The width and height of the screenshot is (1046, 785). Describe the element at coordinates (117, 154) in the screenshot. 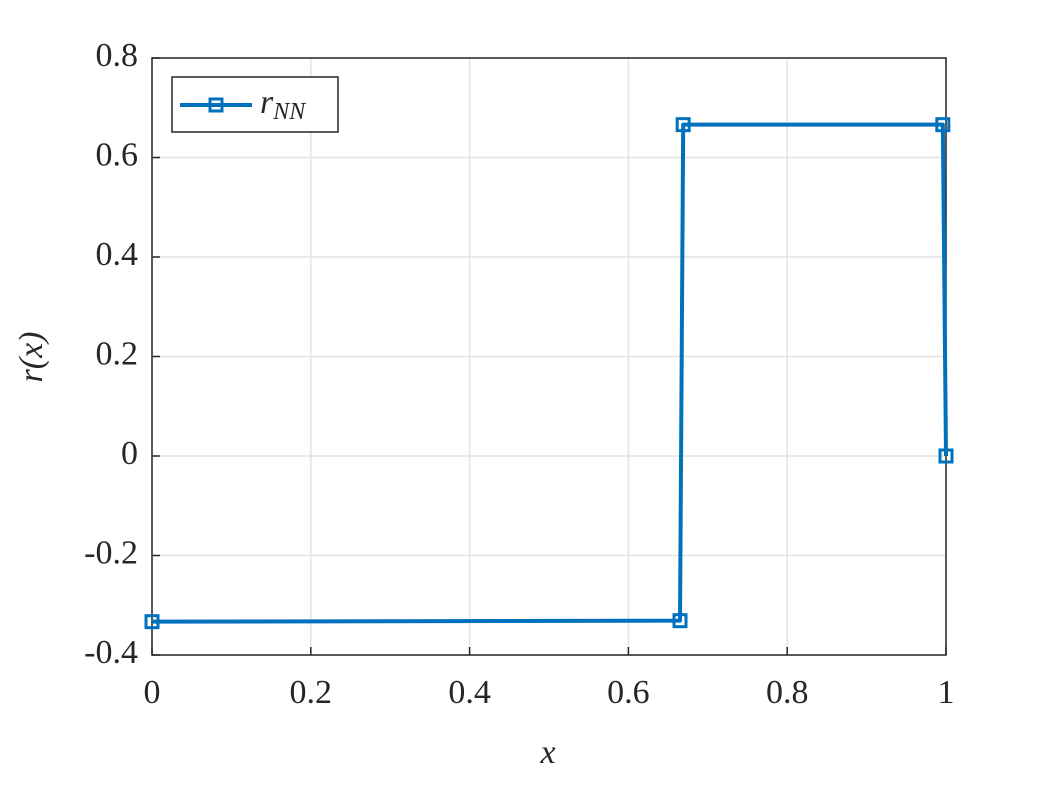

I see `y-tick-label: 0.6` at that location.